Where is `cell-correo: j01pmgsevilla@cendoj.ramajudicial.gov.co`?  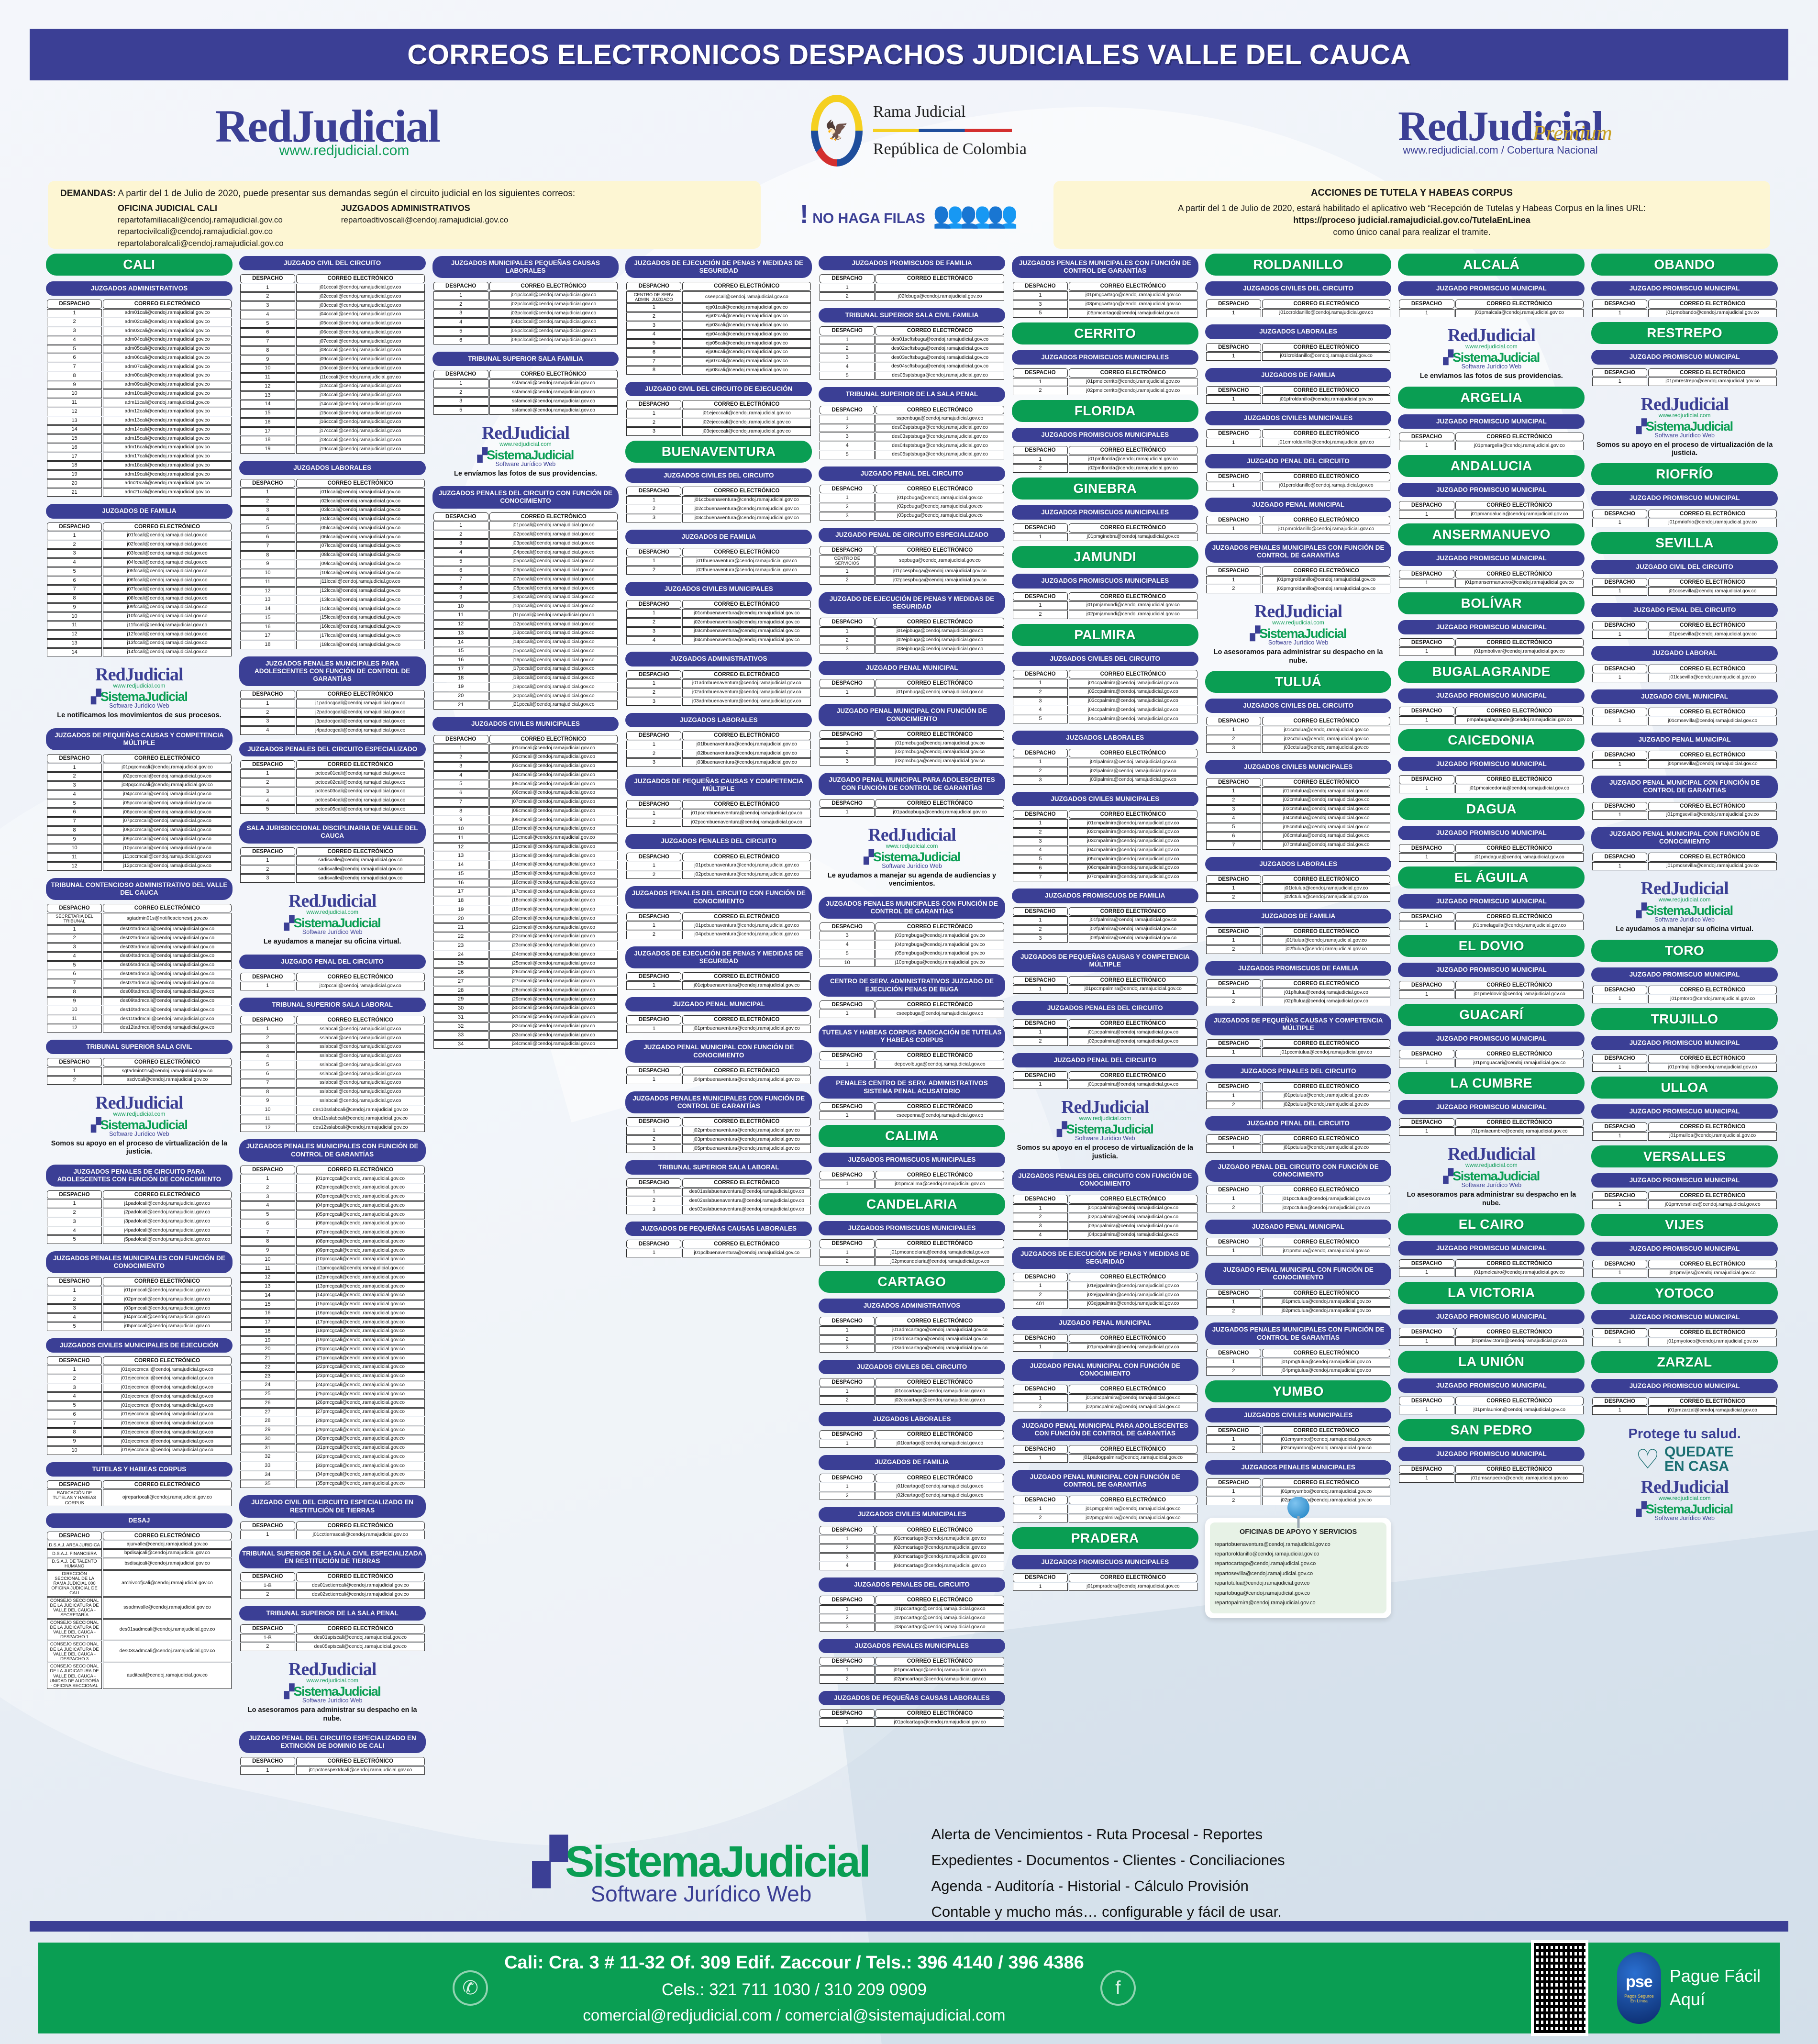 cell-correo: j01pmgsevilla@cendoj.ramajudicial.gov.co is located at coordinates (1712, 816).